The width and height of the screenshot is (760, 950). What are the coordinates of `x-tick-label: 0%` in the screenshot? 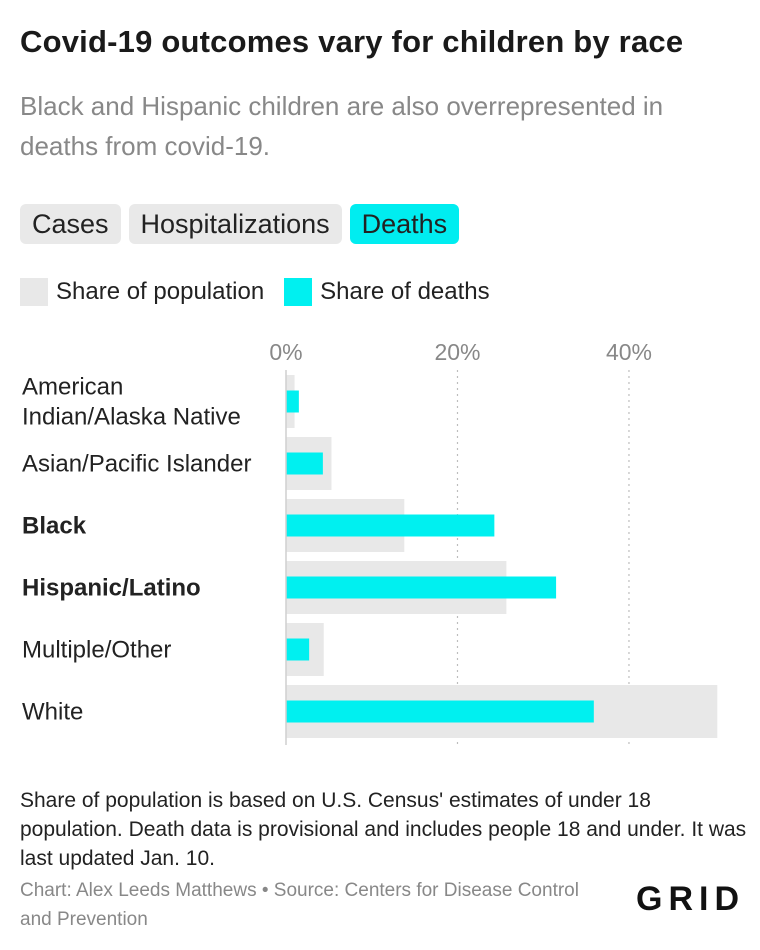 It's located at (285, 352).